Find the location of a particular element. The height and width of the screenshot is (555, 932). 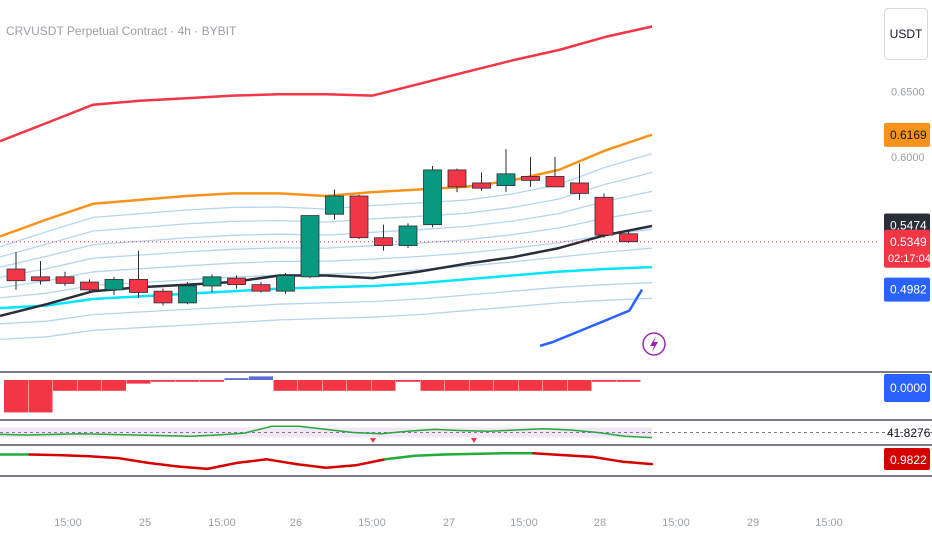

x-tick-label: 28 is located at coordinates (600, 523).